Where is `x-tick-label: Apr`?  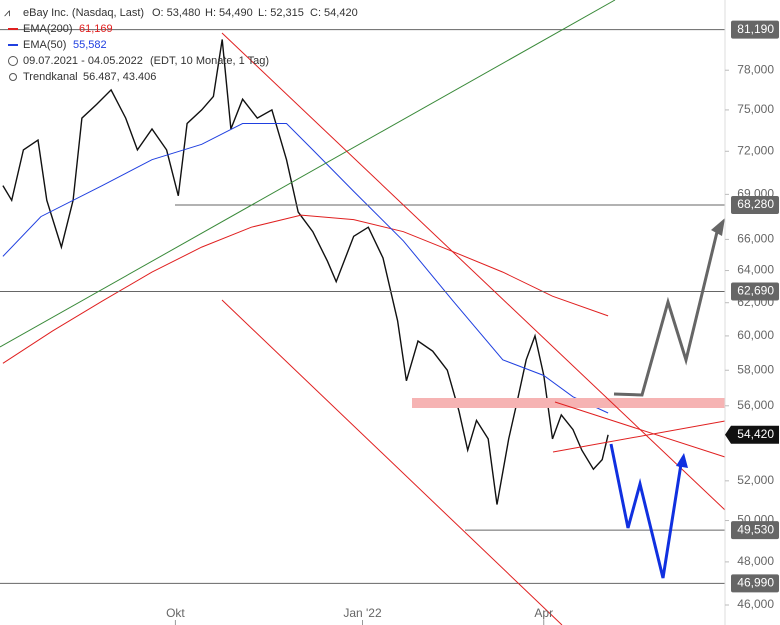
x-tick-label: Apr is located at coordinates (543, 613).